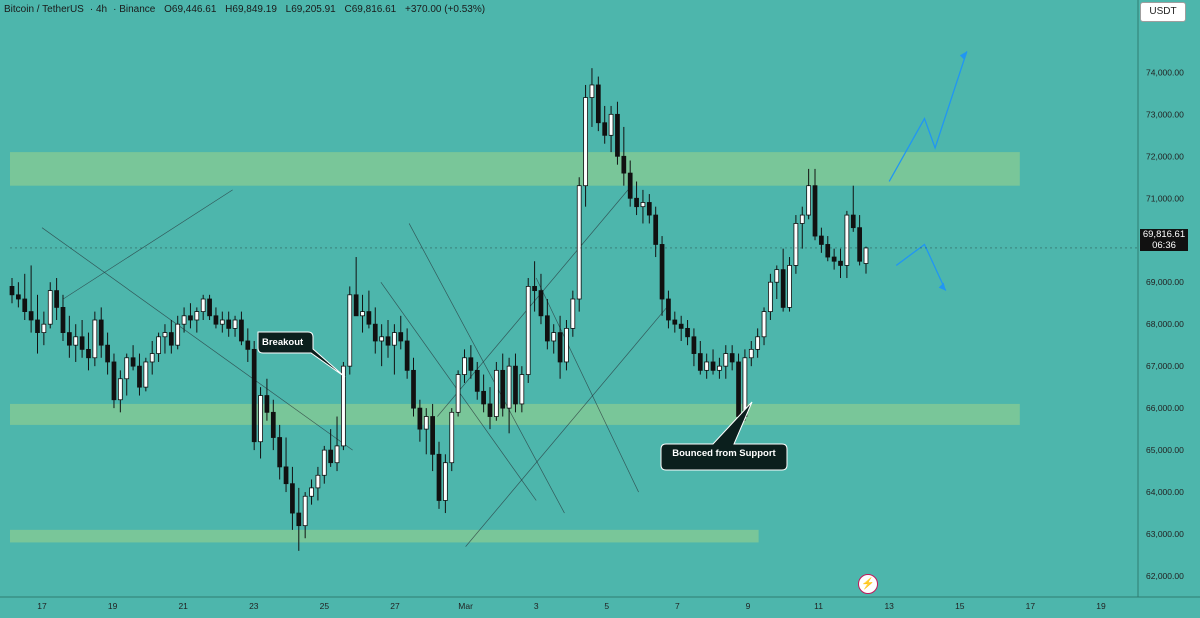 This screenshot has height=618, width=1200. What do you see at coordinates (395, 606) in the screenshot?
I see `time-scale-label: 27` at bounding box center [395, 606].